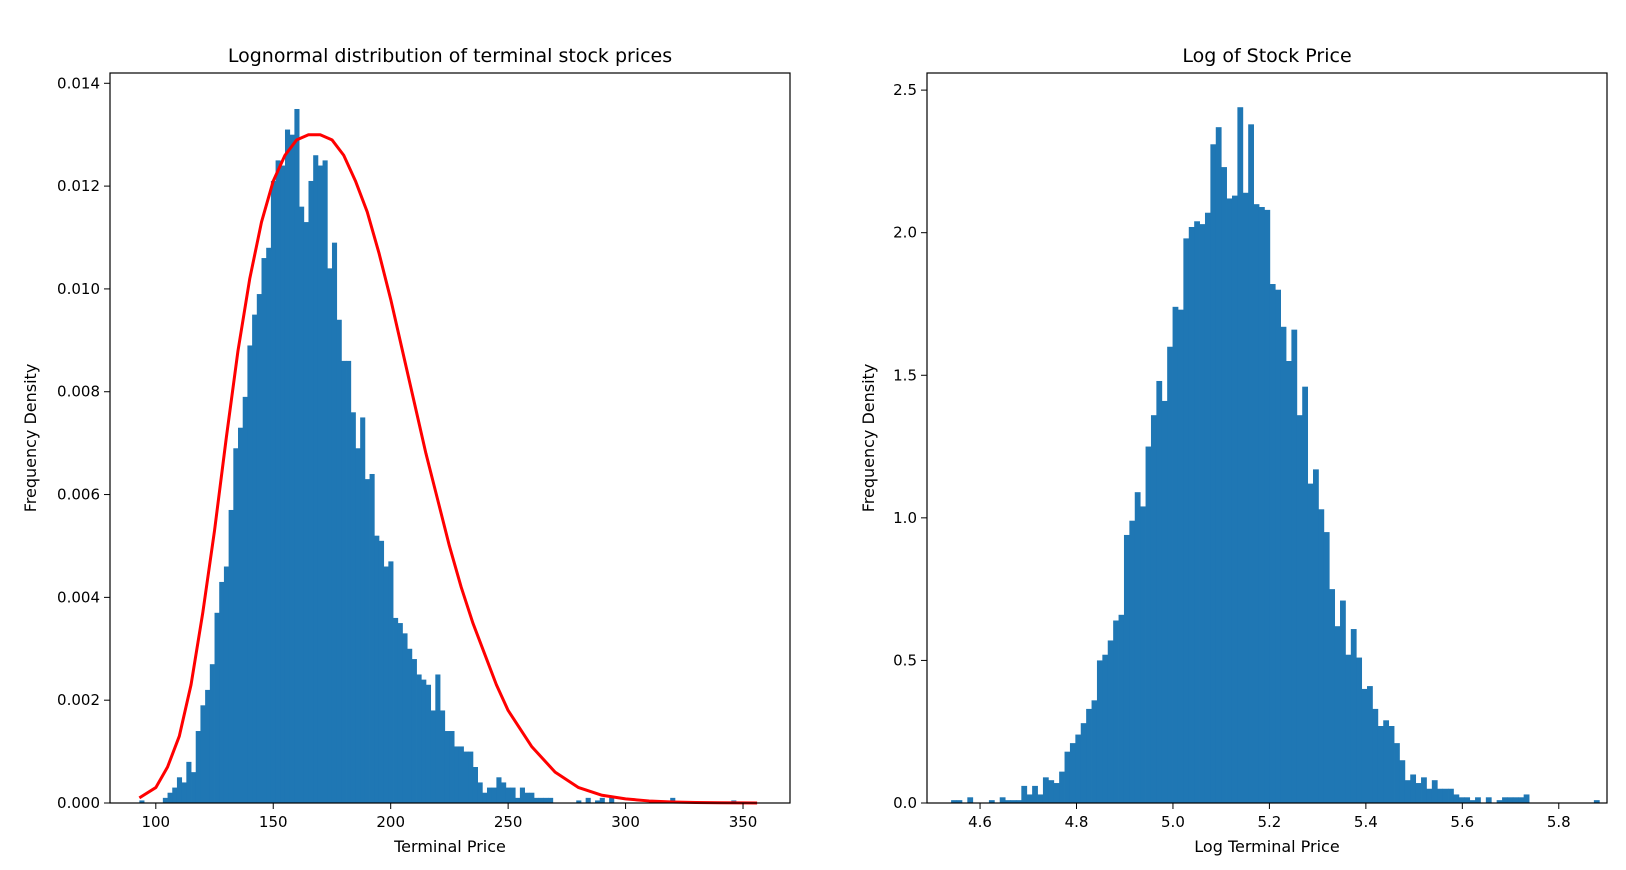 This screenshot has height=870, width=1626. What do you see at coordinates (905, 803) in the screenshot?
I see `y-tick-label: 0.0` at bounding box center [905, 803].